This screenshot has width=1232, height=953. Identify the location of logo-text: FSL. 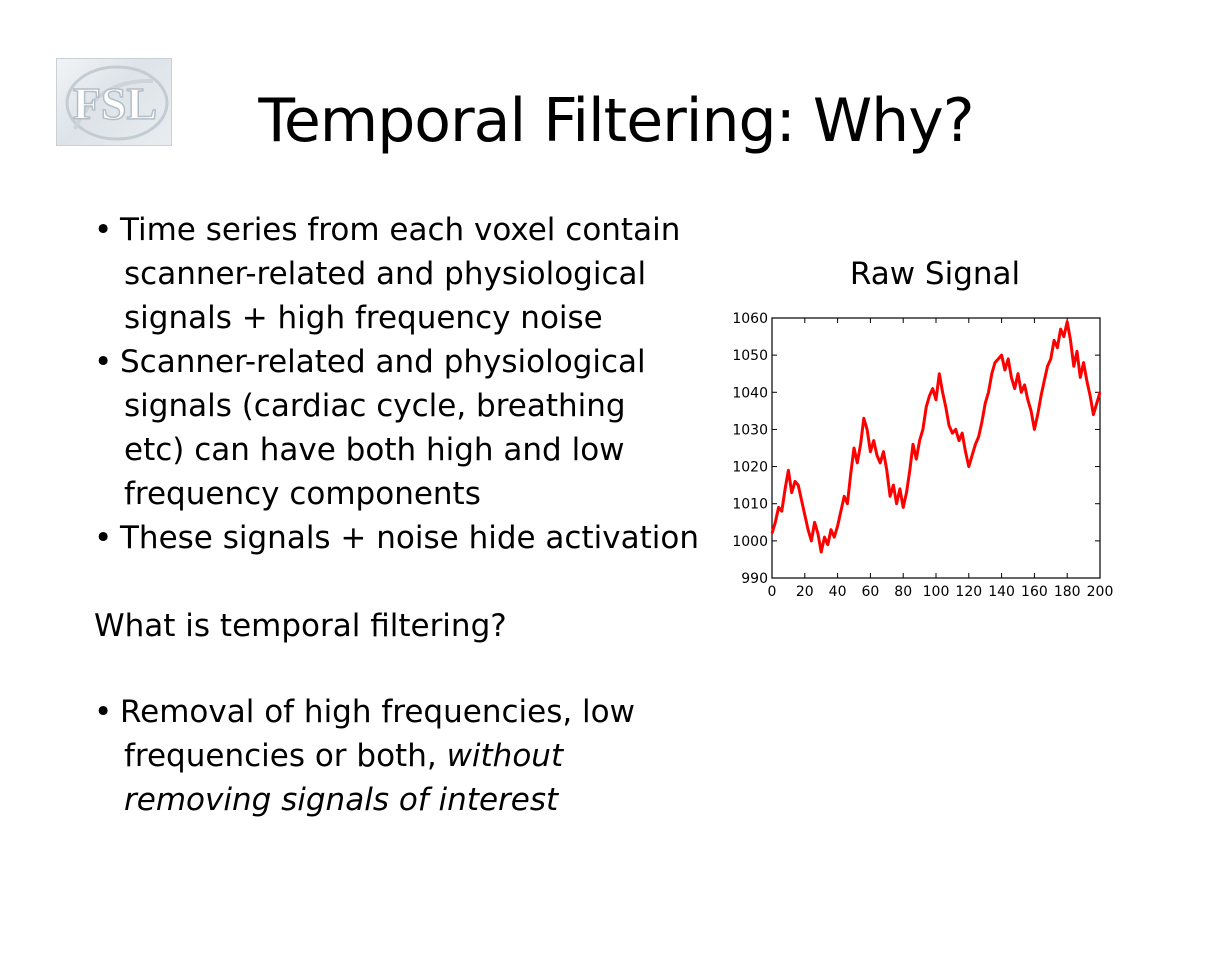
(115, 103).